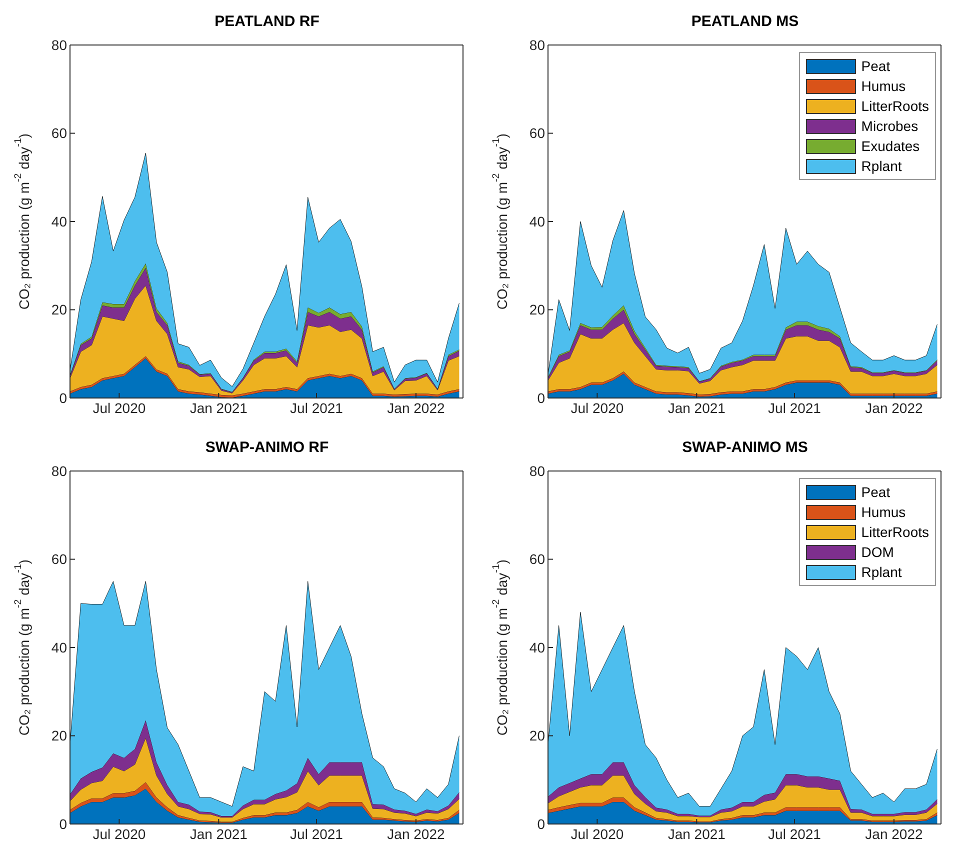  What do you see at coordinates (877, 552) in the screenshot?
I see `legend-label: DOM` at bounding box center [877, 552].